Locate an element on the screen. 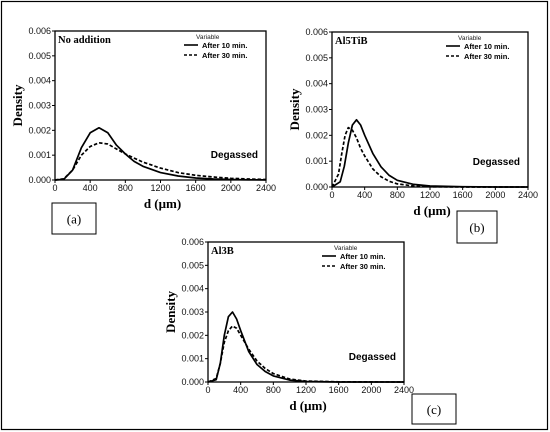 The height and width of the screenshot is (432, 550). panel-label: (a) is located at coordinates (74, 219).